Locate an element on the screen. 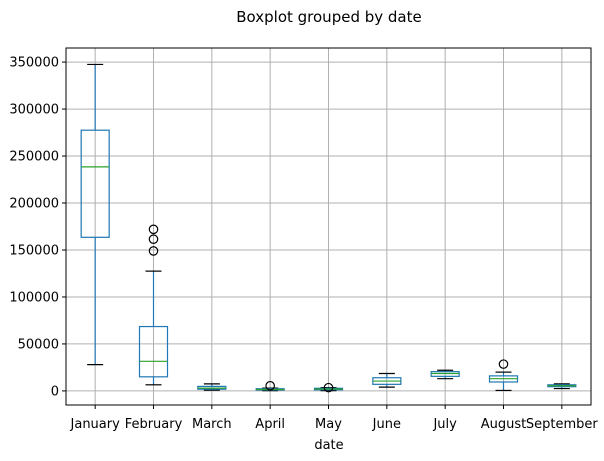 This screenshot has height=461, width=604. x-tick-label: March is located at coordinates (212, 424).